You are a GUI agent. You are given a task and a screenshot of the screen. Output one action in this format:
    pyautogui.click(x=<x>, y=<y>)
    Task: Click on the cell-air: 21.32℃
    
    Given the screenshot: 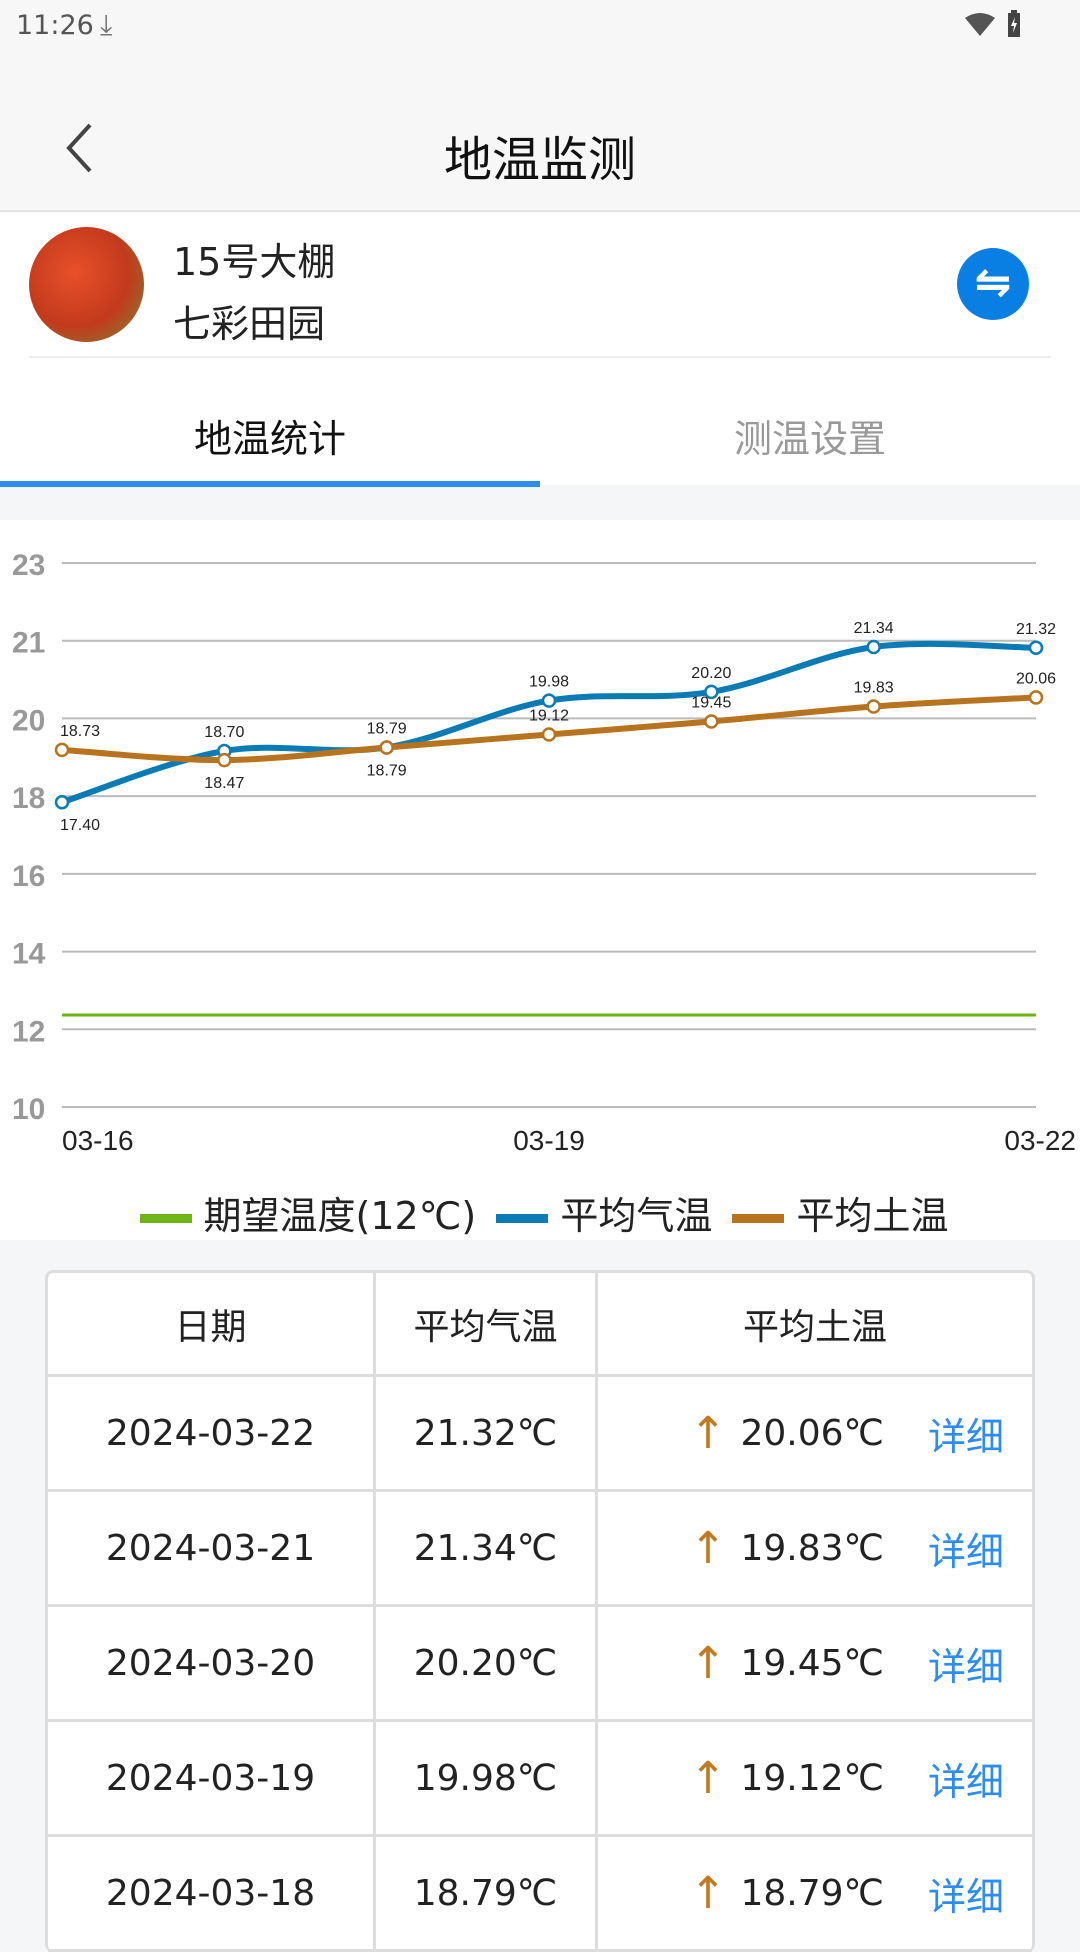 What is the action you would take?
    pyautogui.click(x=487, y=1433)
    